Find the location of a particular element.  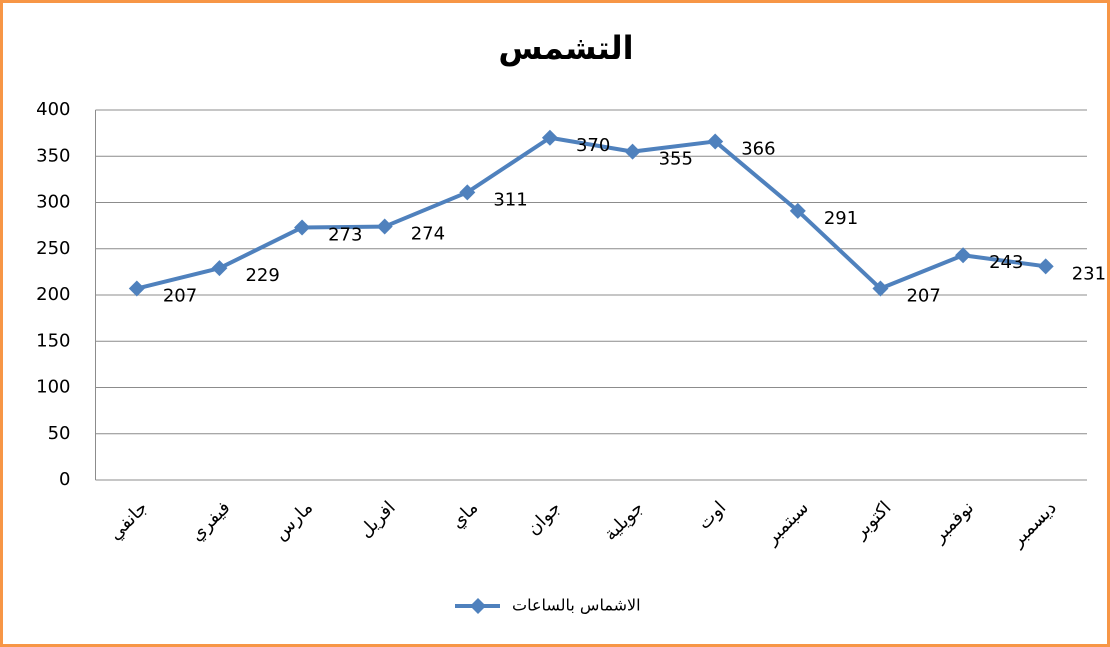

data-label: 355 is located at coordinates (676, 159).